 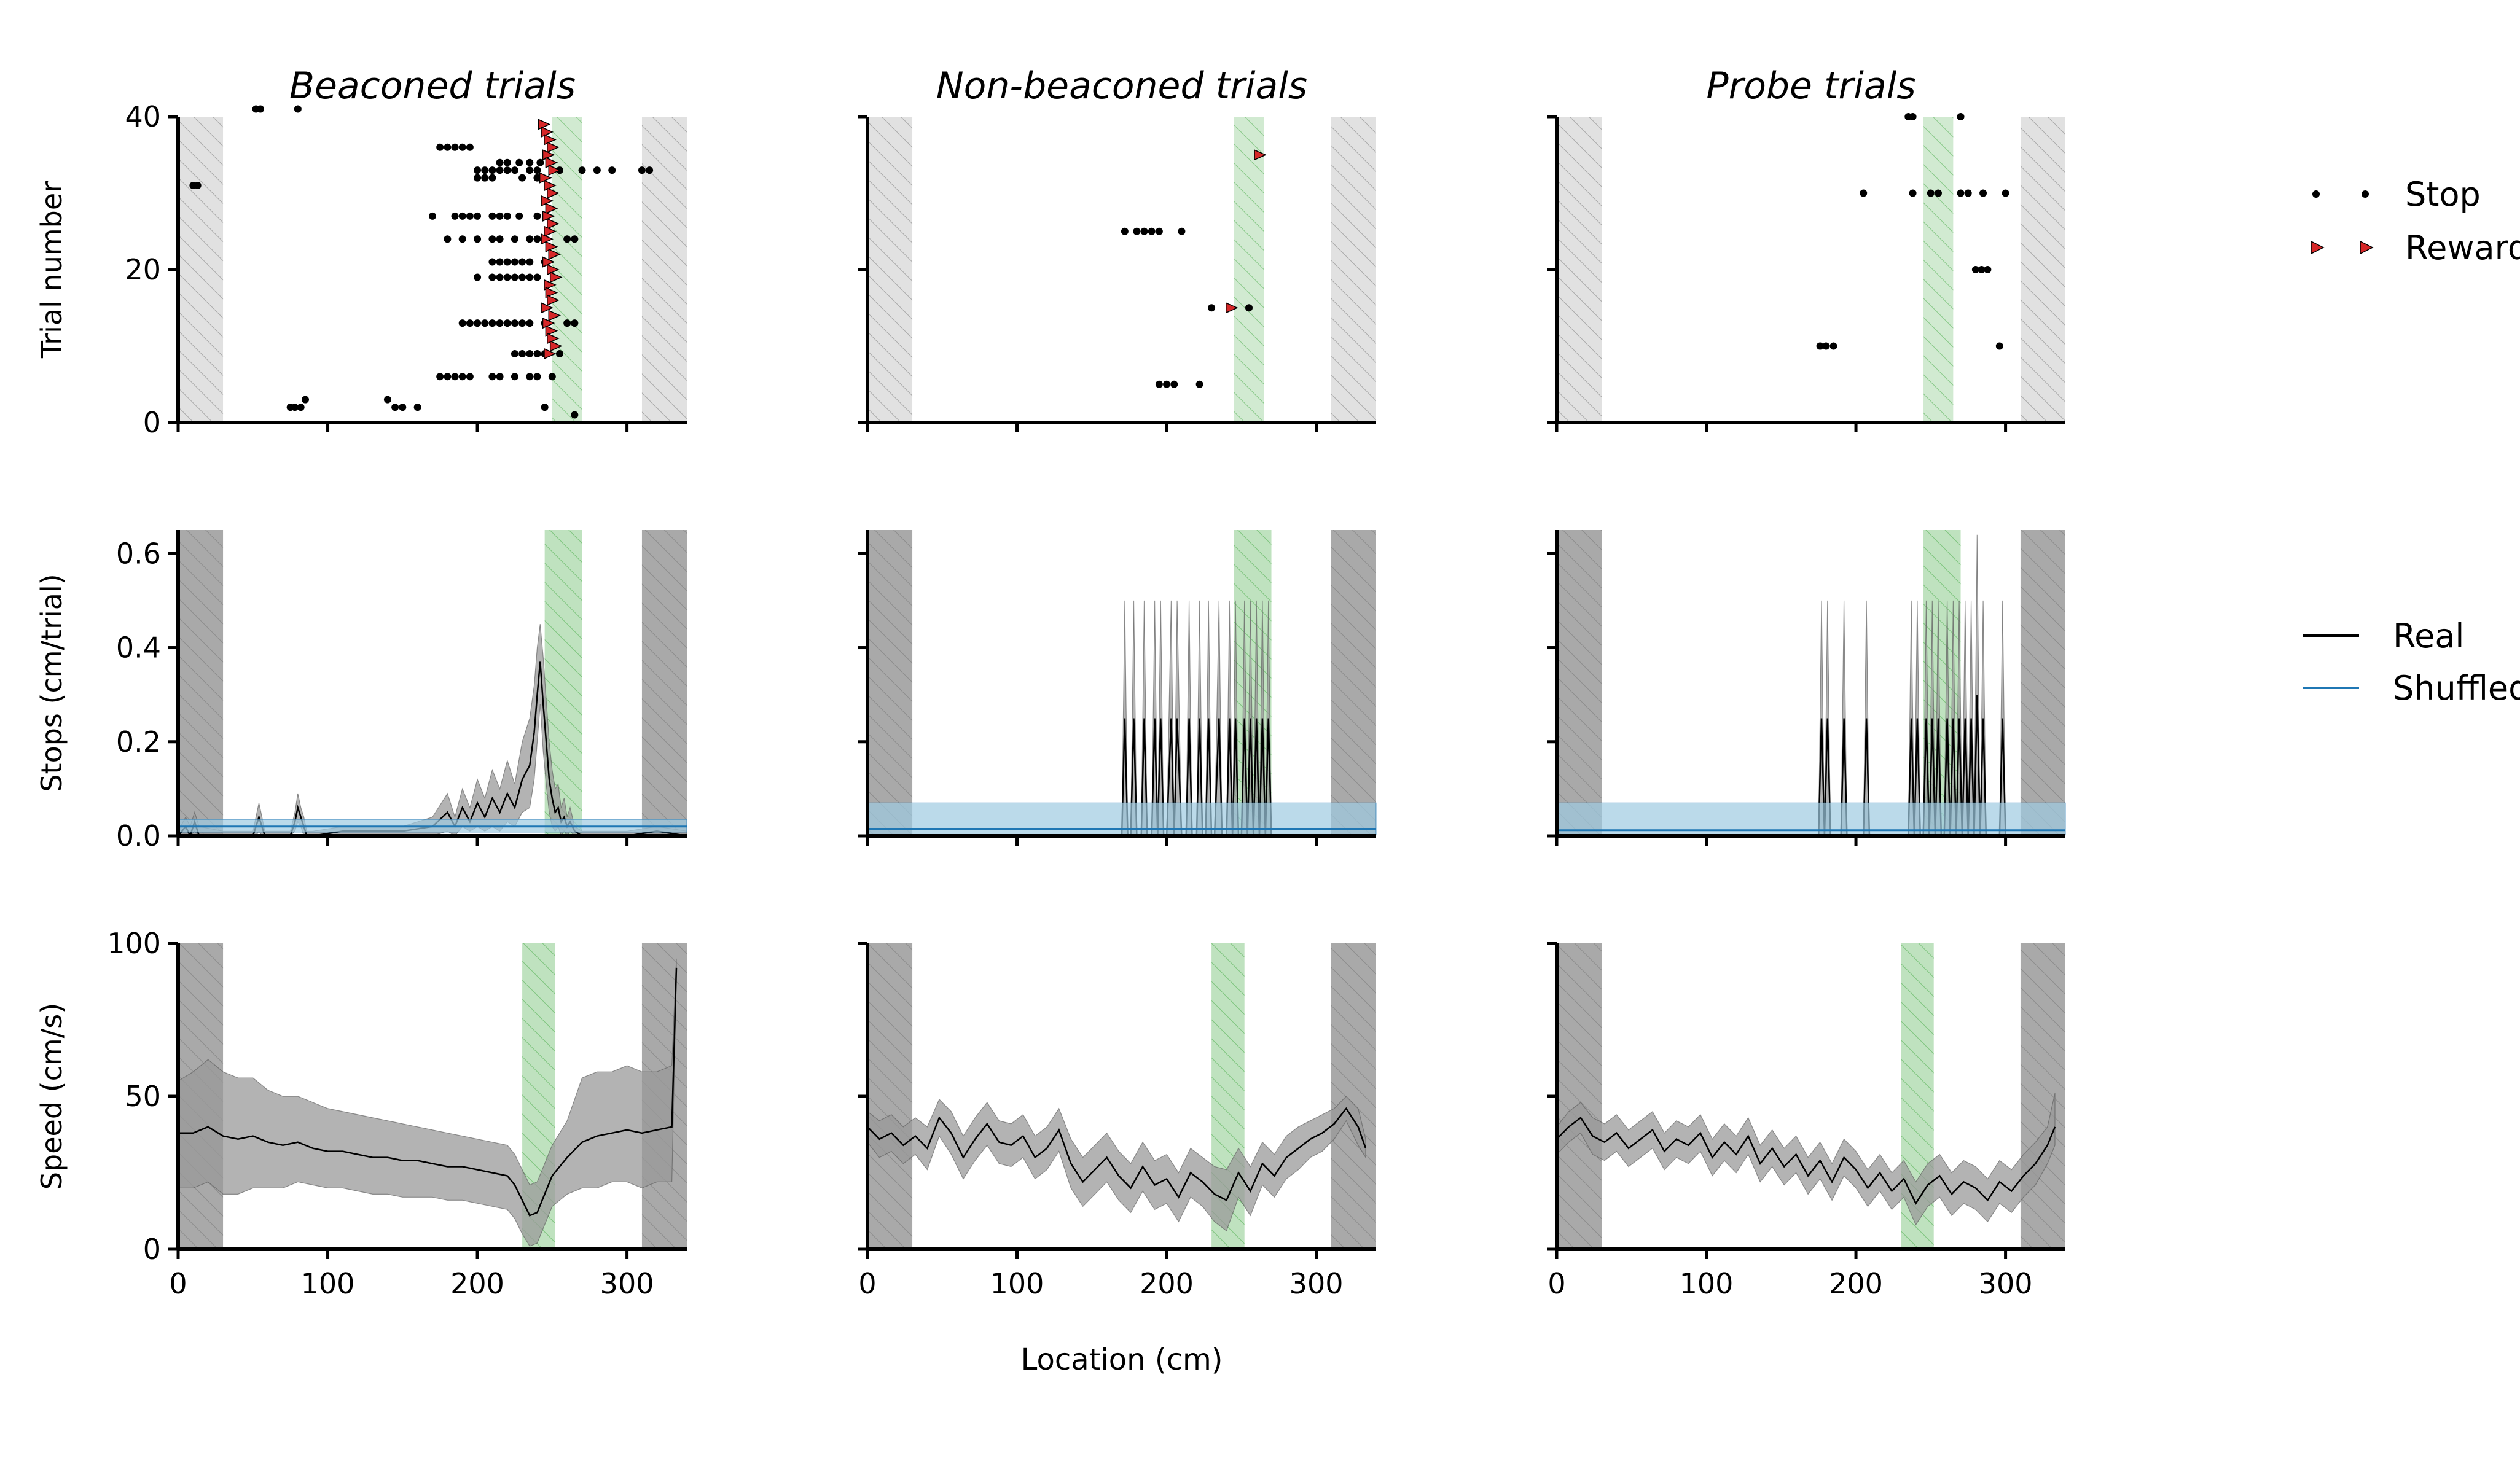 I want to click on panel-1-1: 0 20 40 Beaconed trials Trial number, so click(x=361, y=251).